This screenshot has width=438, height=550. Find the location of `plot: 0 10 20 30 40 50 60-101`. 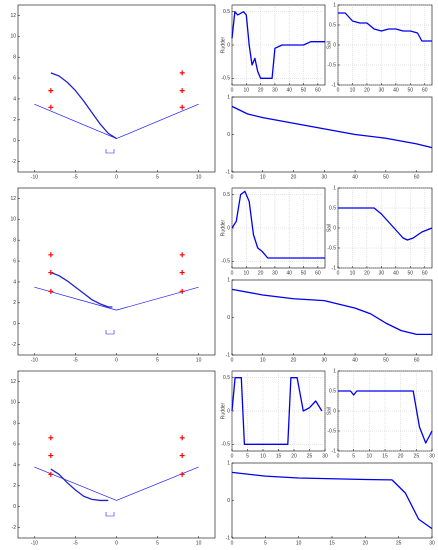

plot: 0 10 20 30 40 50 60-101 is located at coordinates (329, 320).